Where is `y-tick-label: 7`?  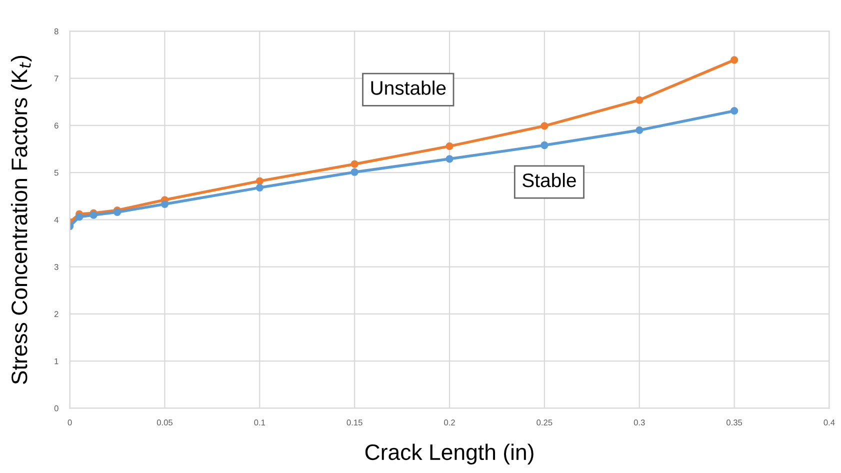 y-tick-label: 7 is located at coordinates (56, 79).